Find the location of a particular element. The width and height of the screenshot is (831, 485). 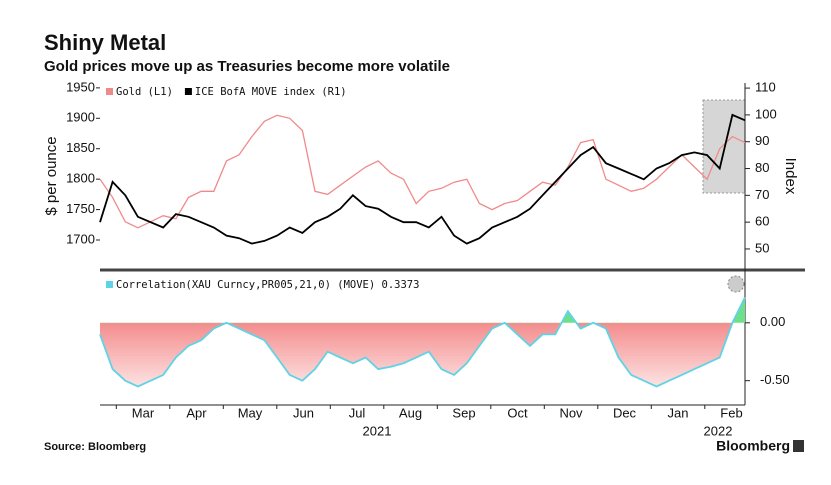

y2-tick-label: 100 is located at coordinates (766, 113).